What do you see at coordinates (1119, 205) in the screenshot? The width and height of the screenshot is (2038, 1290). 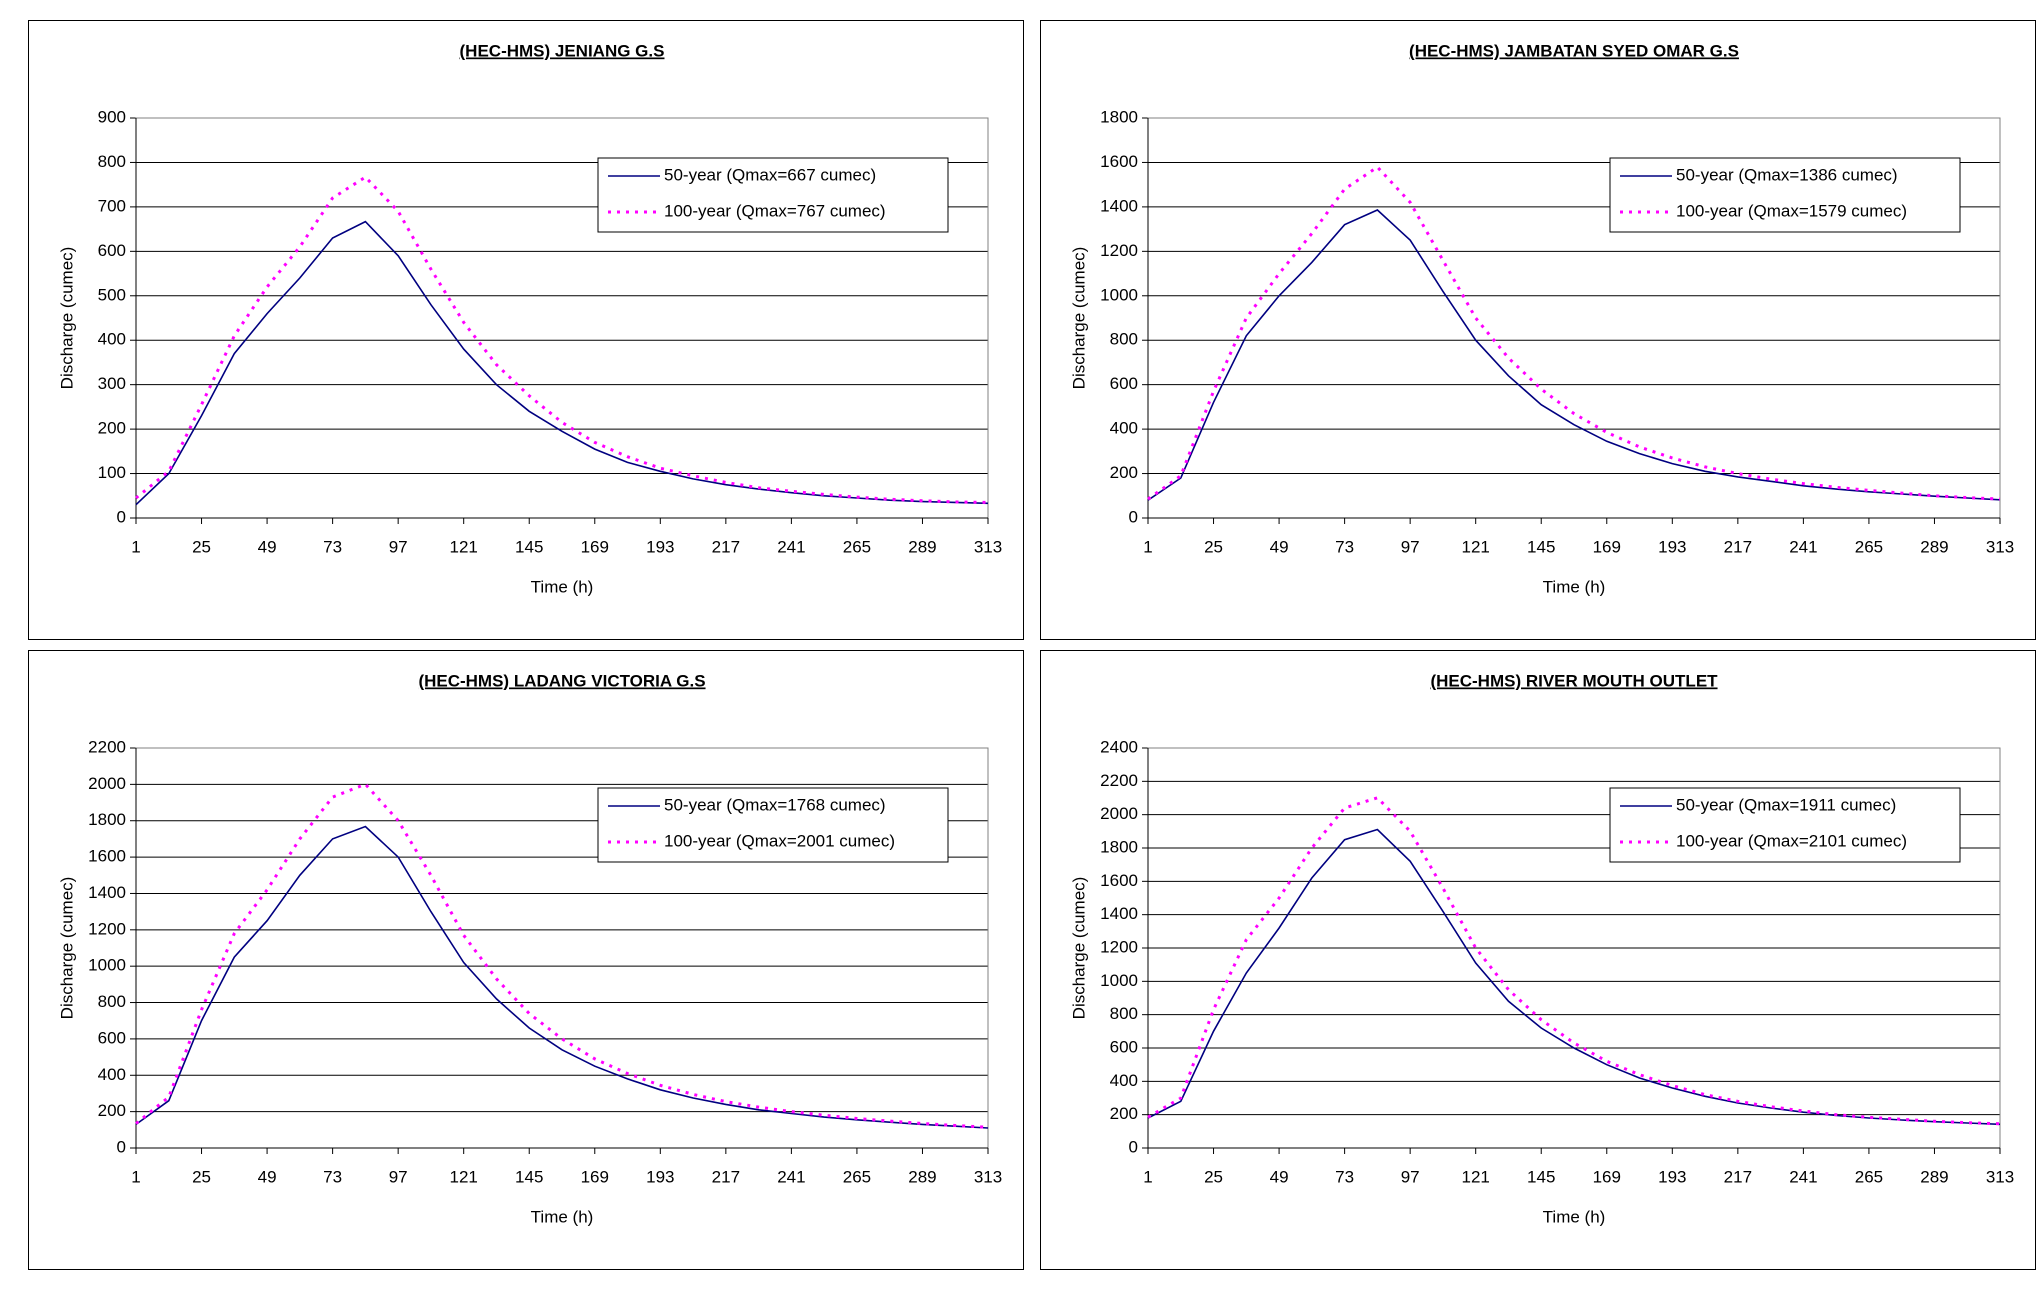 I see `y-tick-label: 1400` at bounding box center [1119, 205].